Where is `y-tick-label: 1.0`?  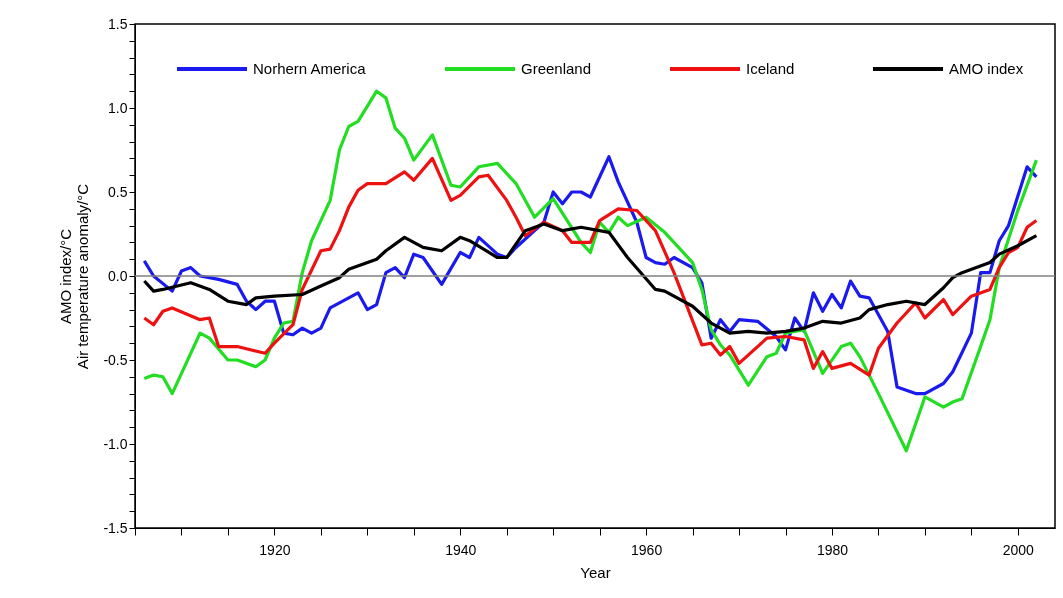
y-tick-label: 1.0 is located at coordinates (118, 107).